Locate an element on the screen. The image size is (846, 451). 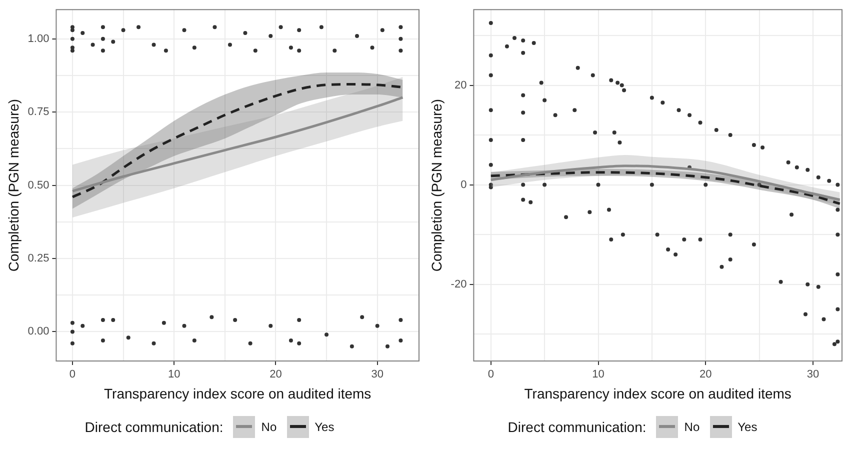
line-series is located at coordinates (237, 144).